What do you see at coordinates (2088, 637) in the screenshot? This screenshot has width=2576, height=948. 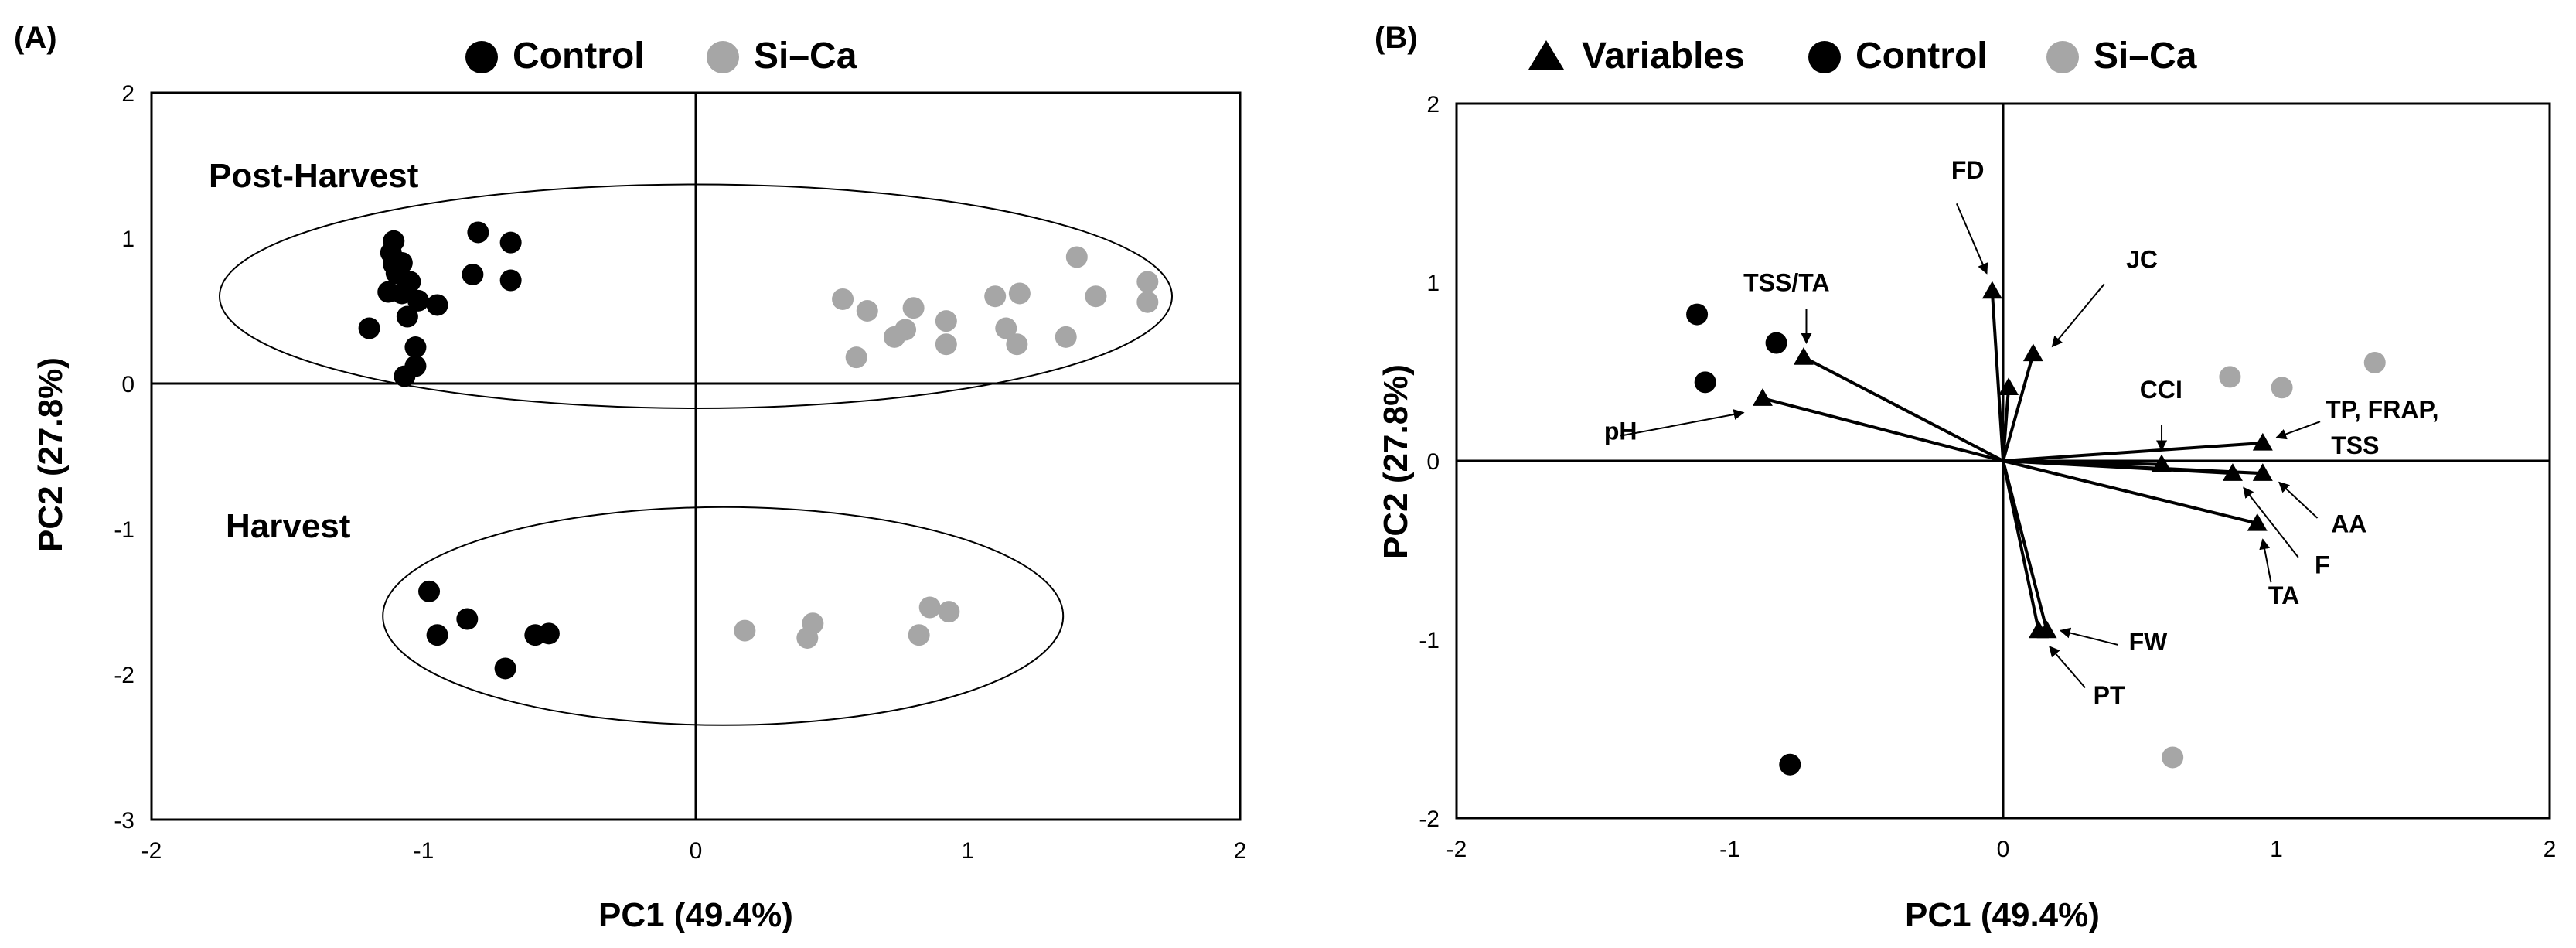 I see `variable-callout-arrow-fw` at bounding box center [2088, 637].